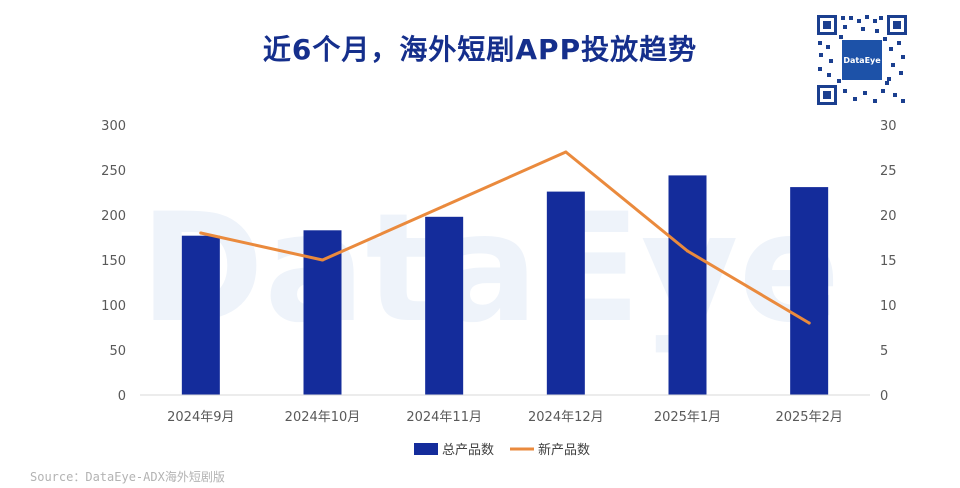 The image size is (960, 488). I want to click on chart-title: 近6个月，海外短剧APP投放趋势, so click(480, 49).